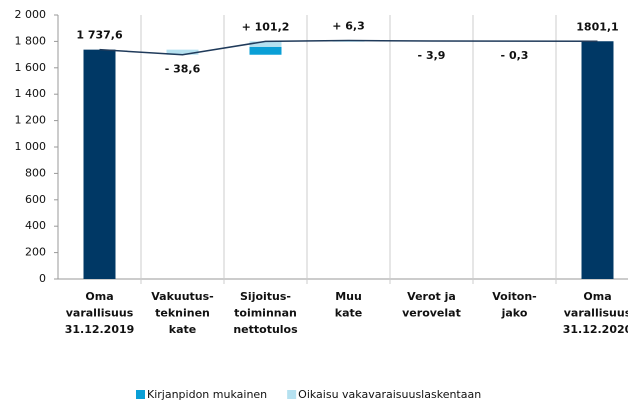  Describe the element at coordinates (266, 26) in the screenshot. I see `change-label: + 101,2` at that location.